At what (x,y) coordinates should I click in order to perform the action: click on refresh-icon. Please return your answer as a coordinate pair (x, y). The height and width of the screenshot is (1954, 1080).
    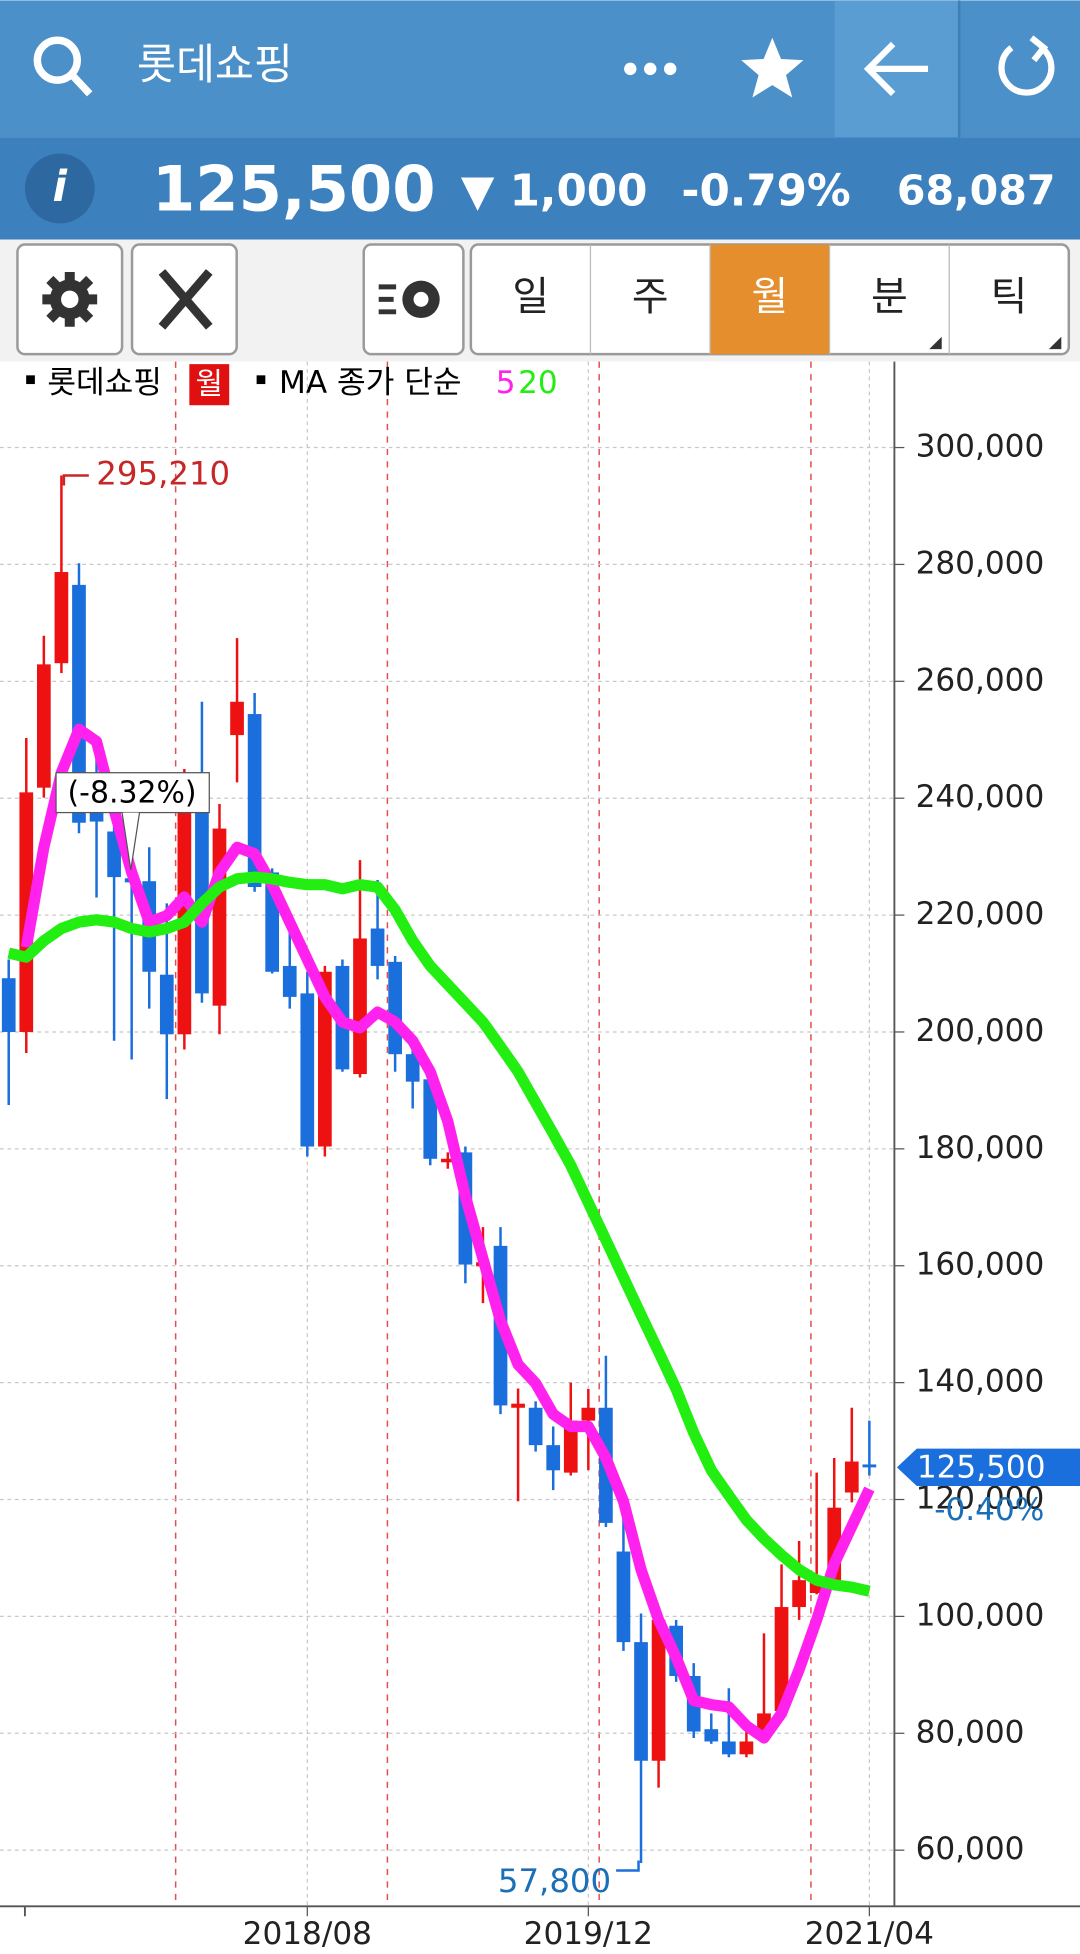
    Looking at the image, I should click on (1026, 65).